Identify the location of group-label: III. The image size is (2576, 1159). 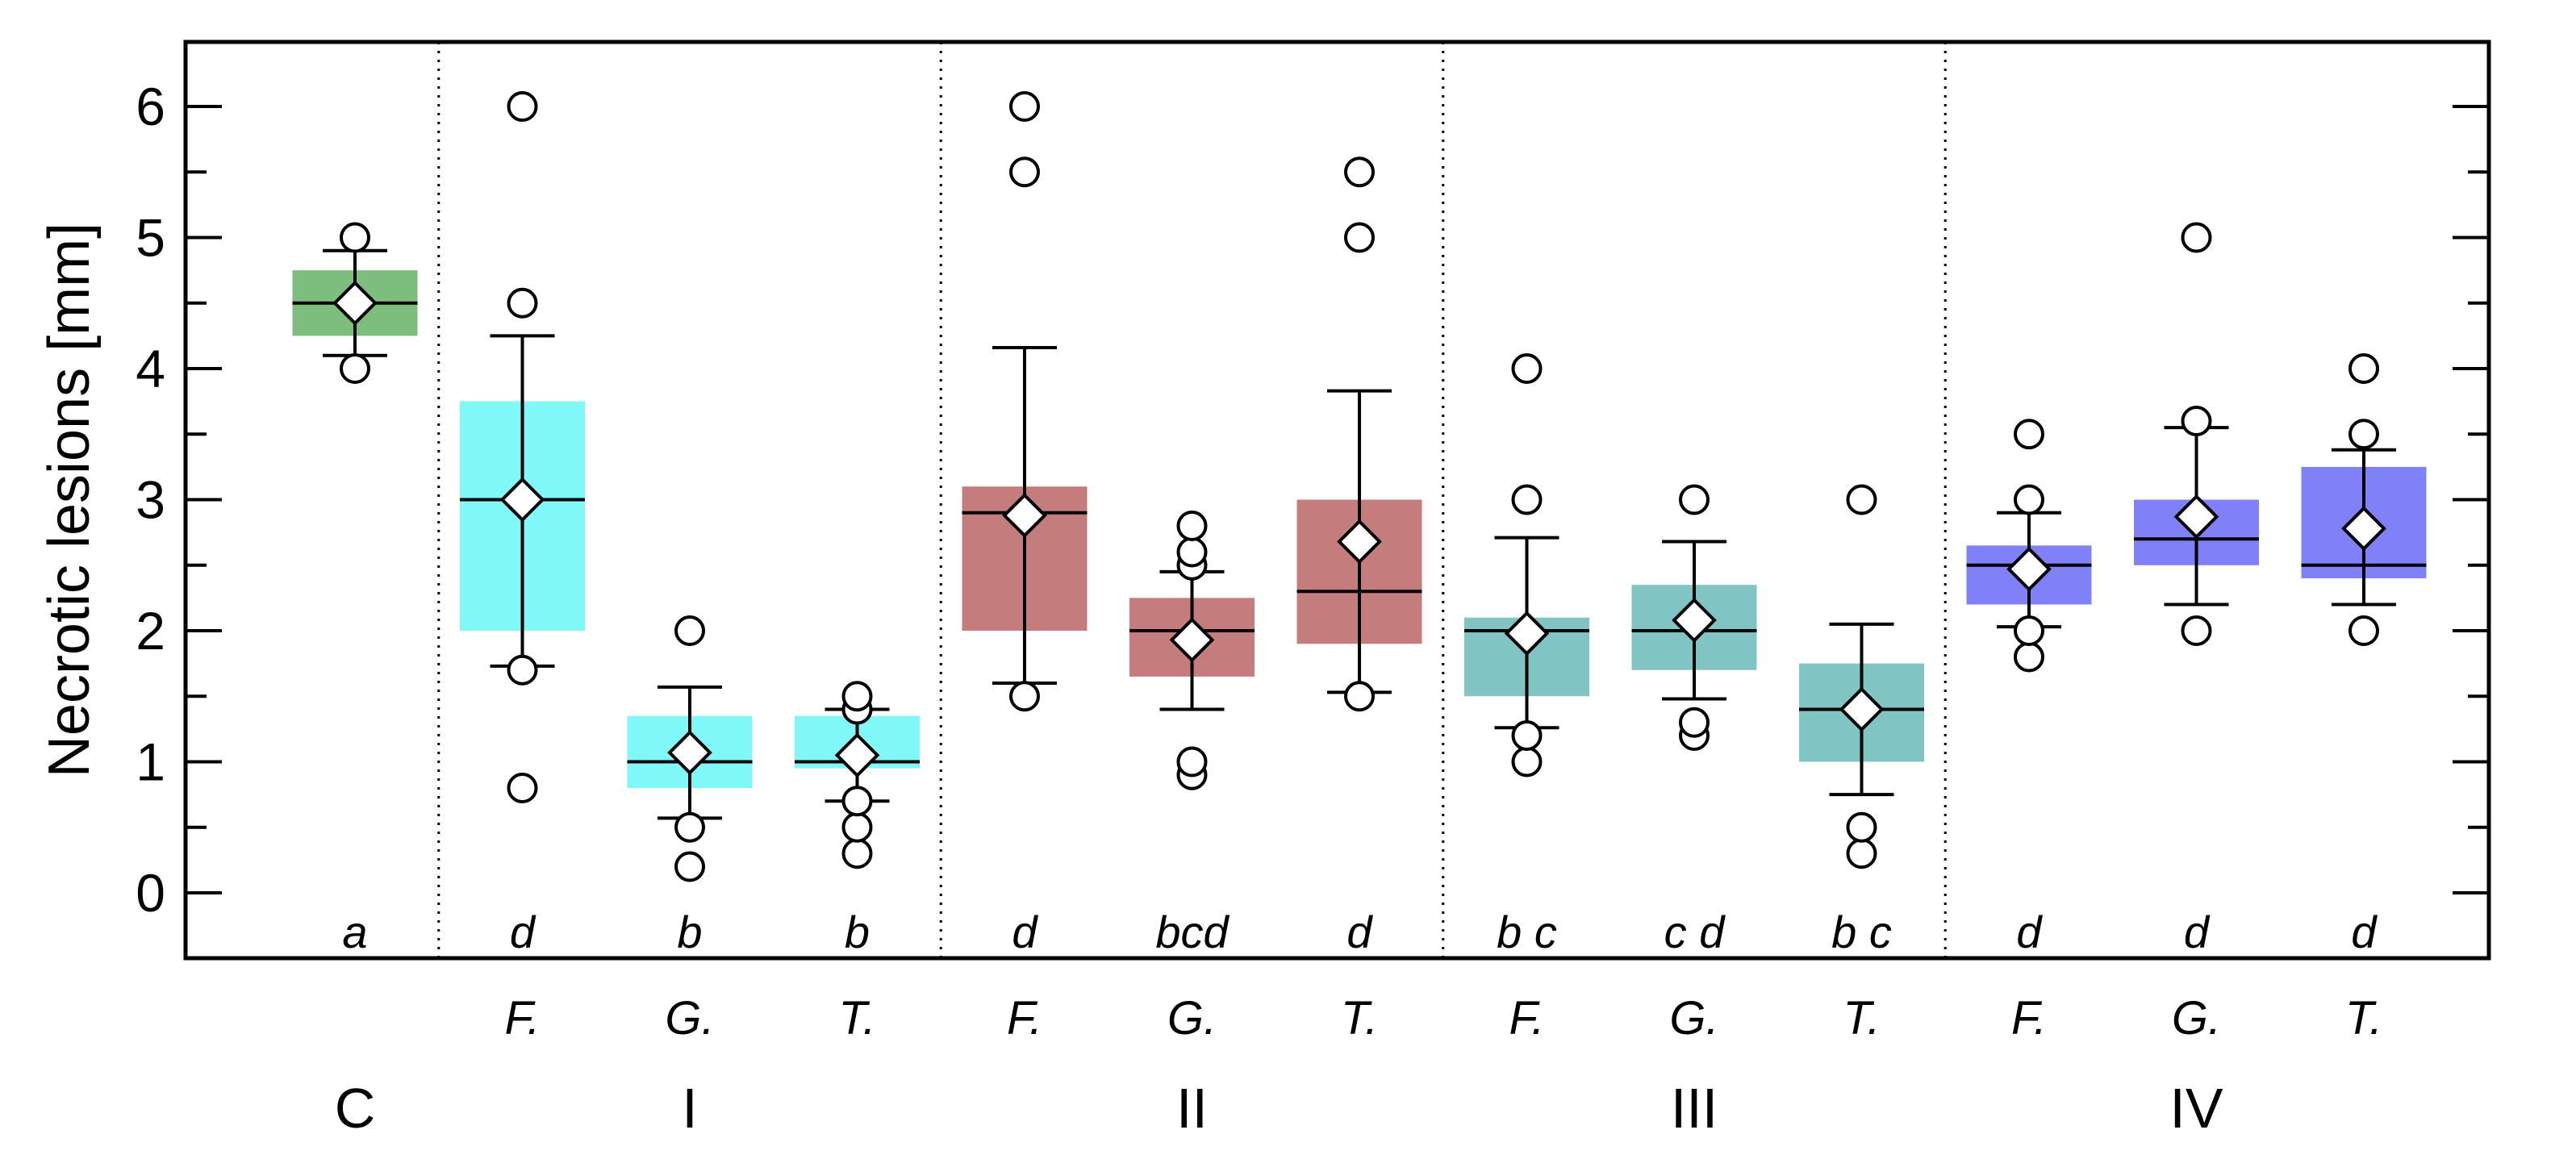
(1694, 1108).